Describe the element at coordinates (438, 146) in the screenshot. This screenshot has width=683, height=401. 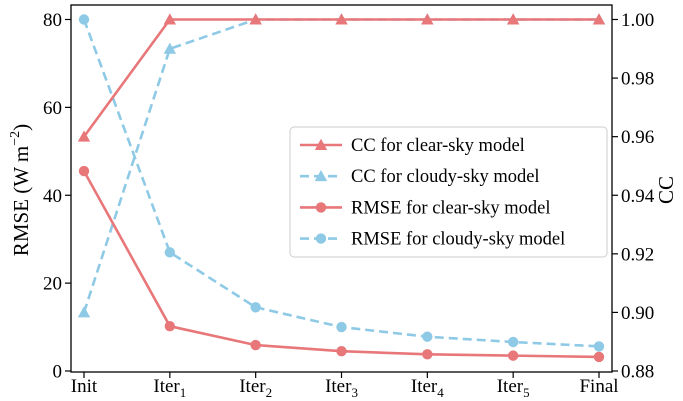
I see `legend-label: CC for clear-sky model` at that location.